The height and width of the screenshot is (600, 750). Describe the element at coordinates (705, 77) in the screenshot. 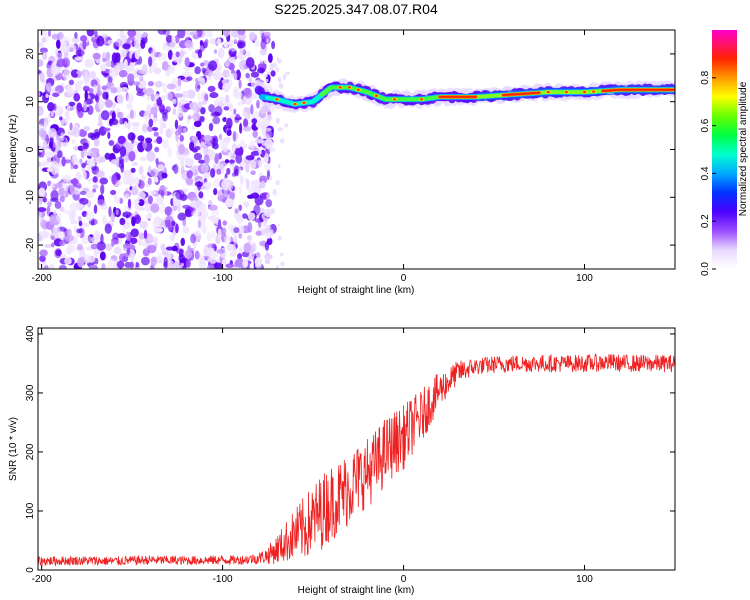

I see `colorbar-tick-label: 0.8` at that location.